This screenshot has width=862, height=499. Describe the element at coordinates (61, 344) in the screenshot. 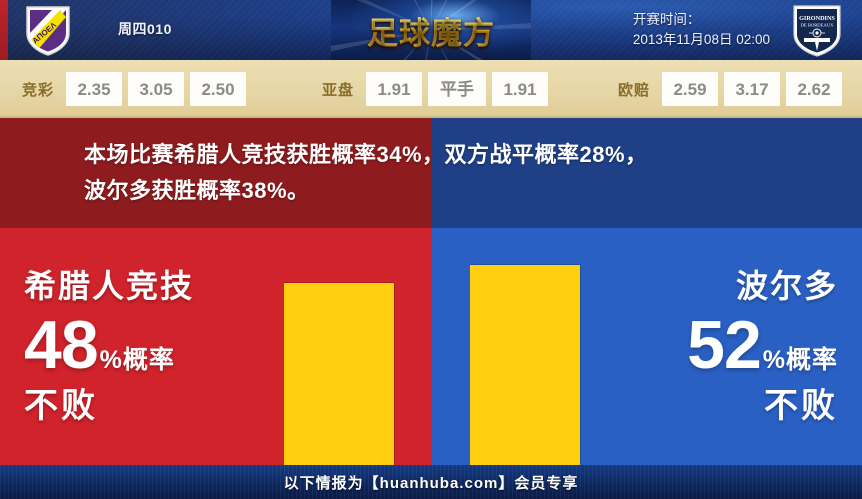

I see `home-percent-value: 48` at that location.